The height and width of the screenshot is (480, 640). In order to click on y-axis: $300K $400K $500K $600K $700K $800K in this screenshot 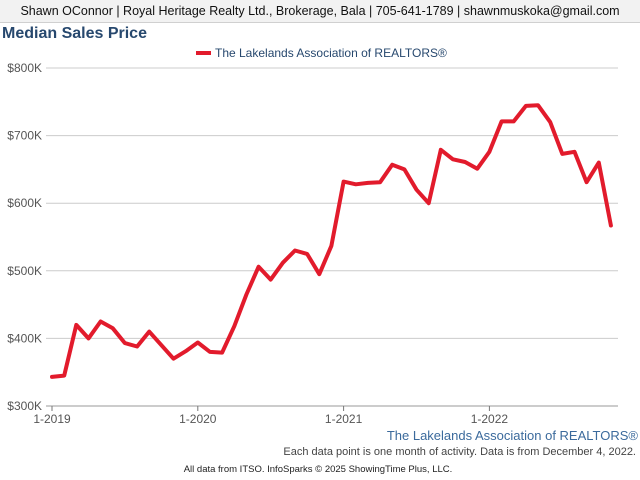, I will do `click(24, 237)`.